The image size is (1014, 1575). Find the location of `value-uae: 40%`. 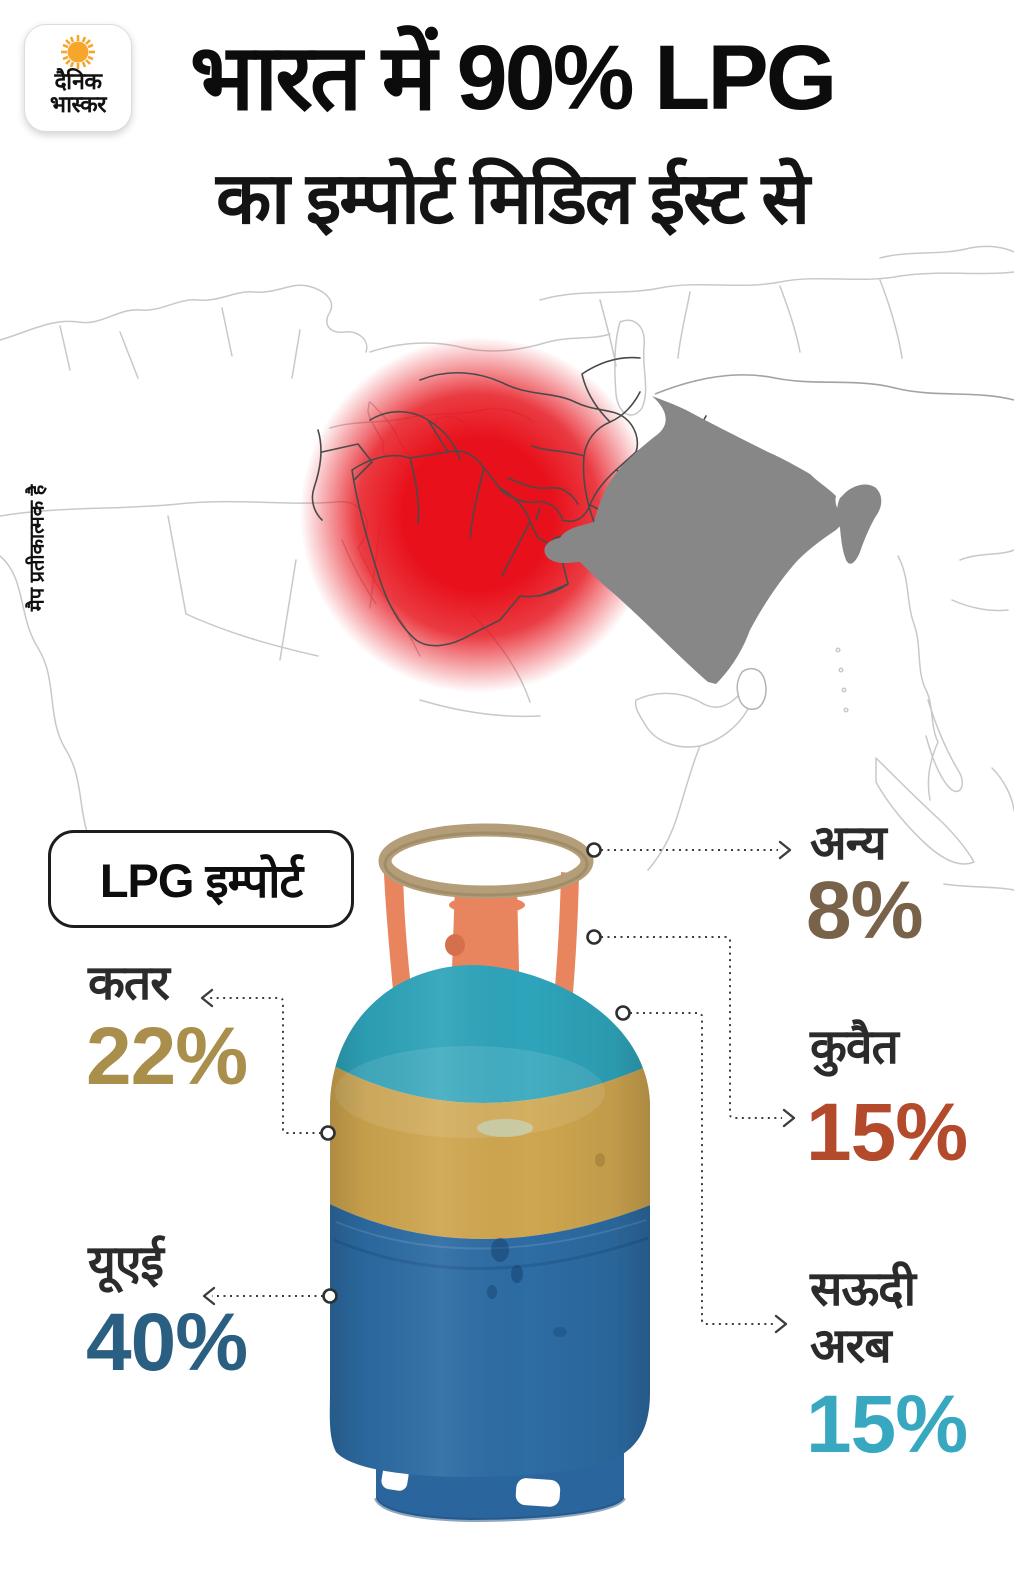

value-uae: 40% is located at coordinates (167, 1342).